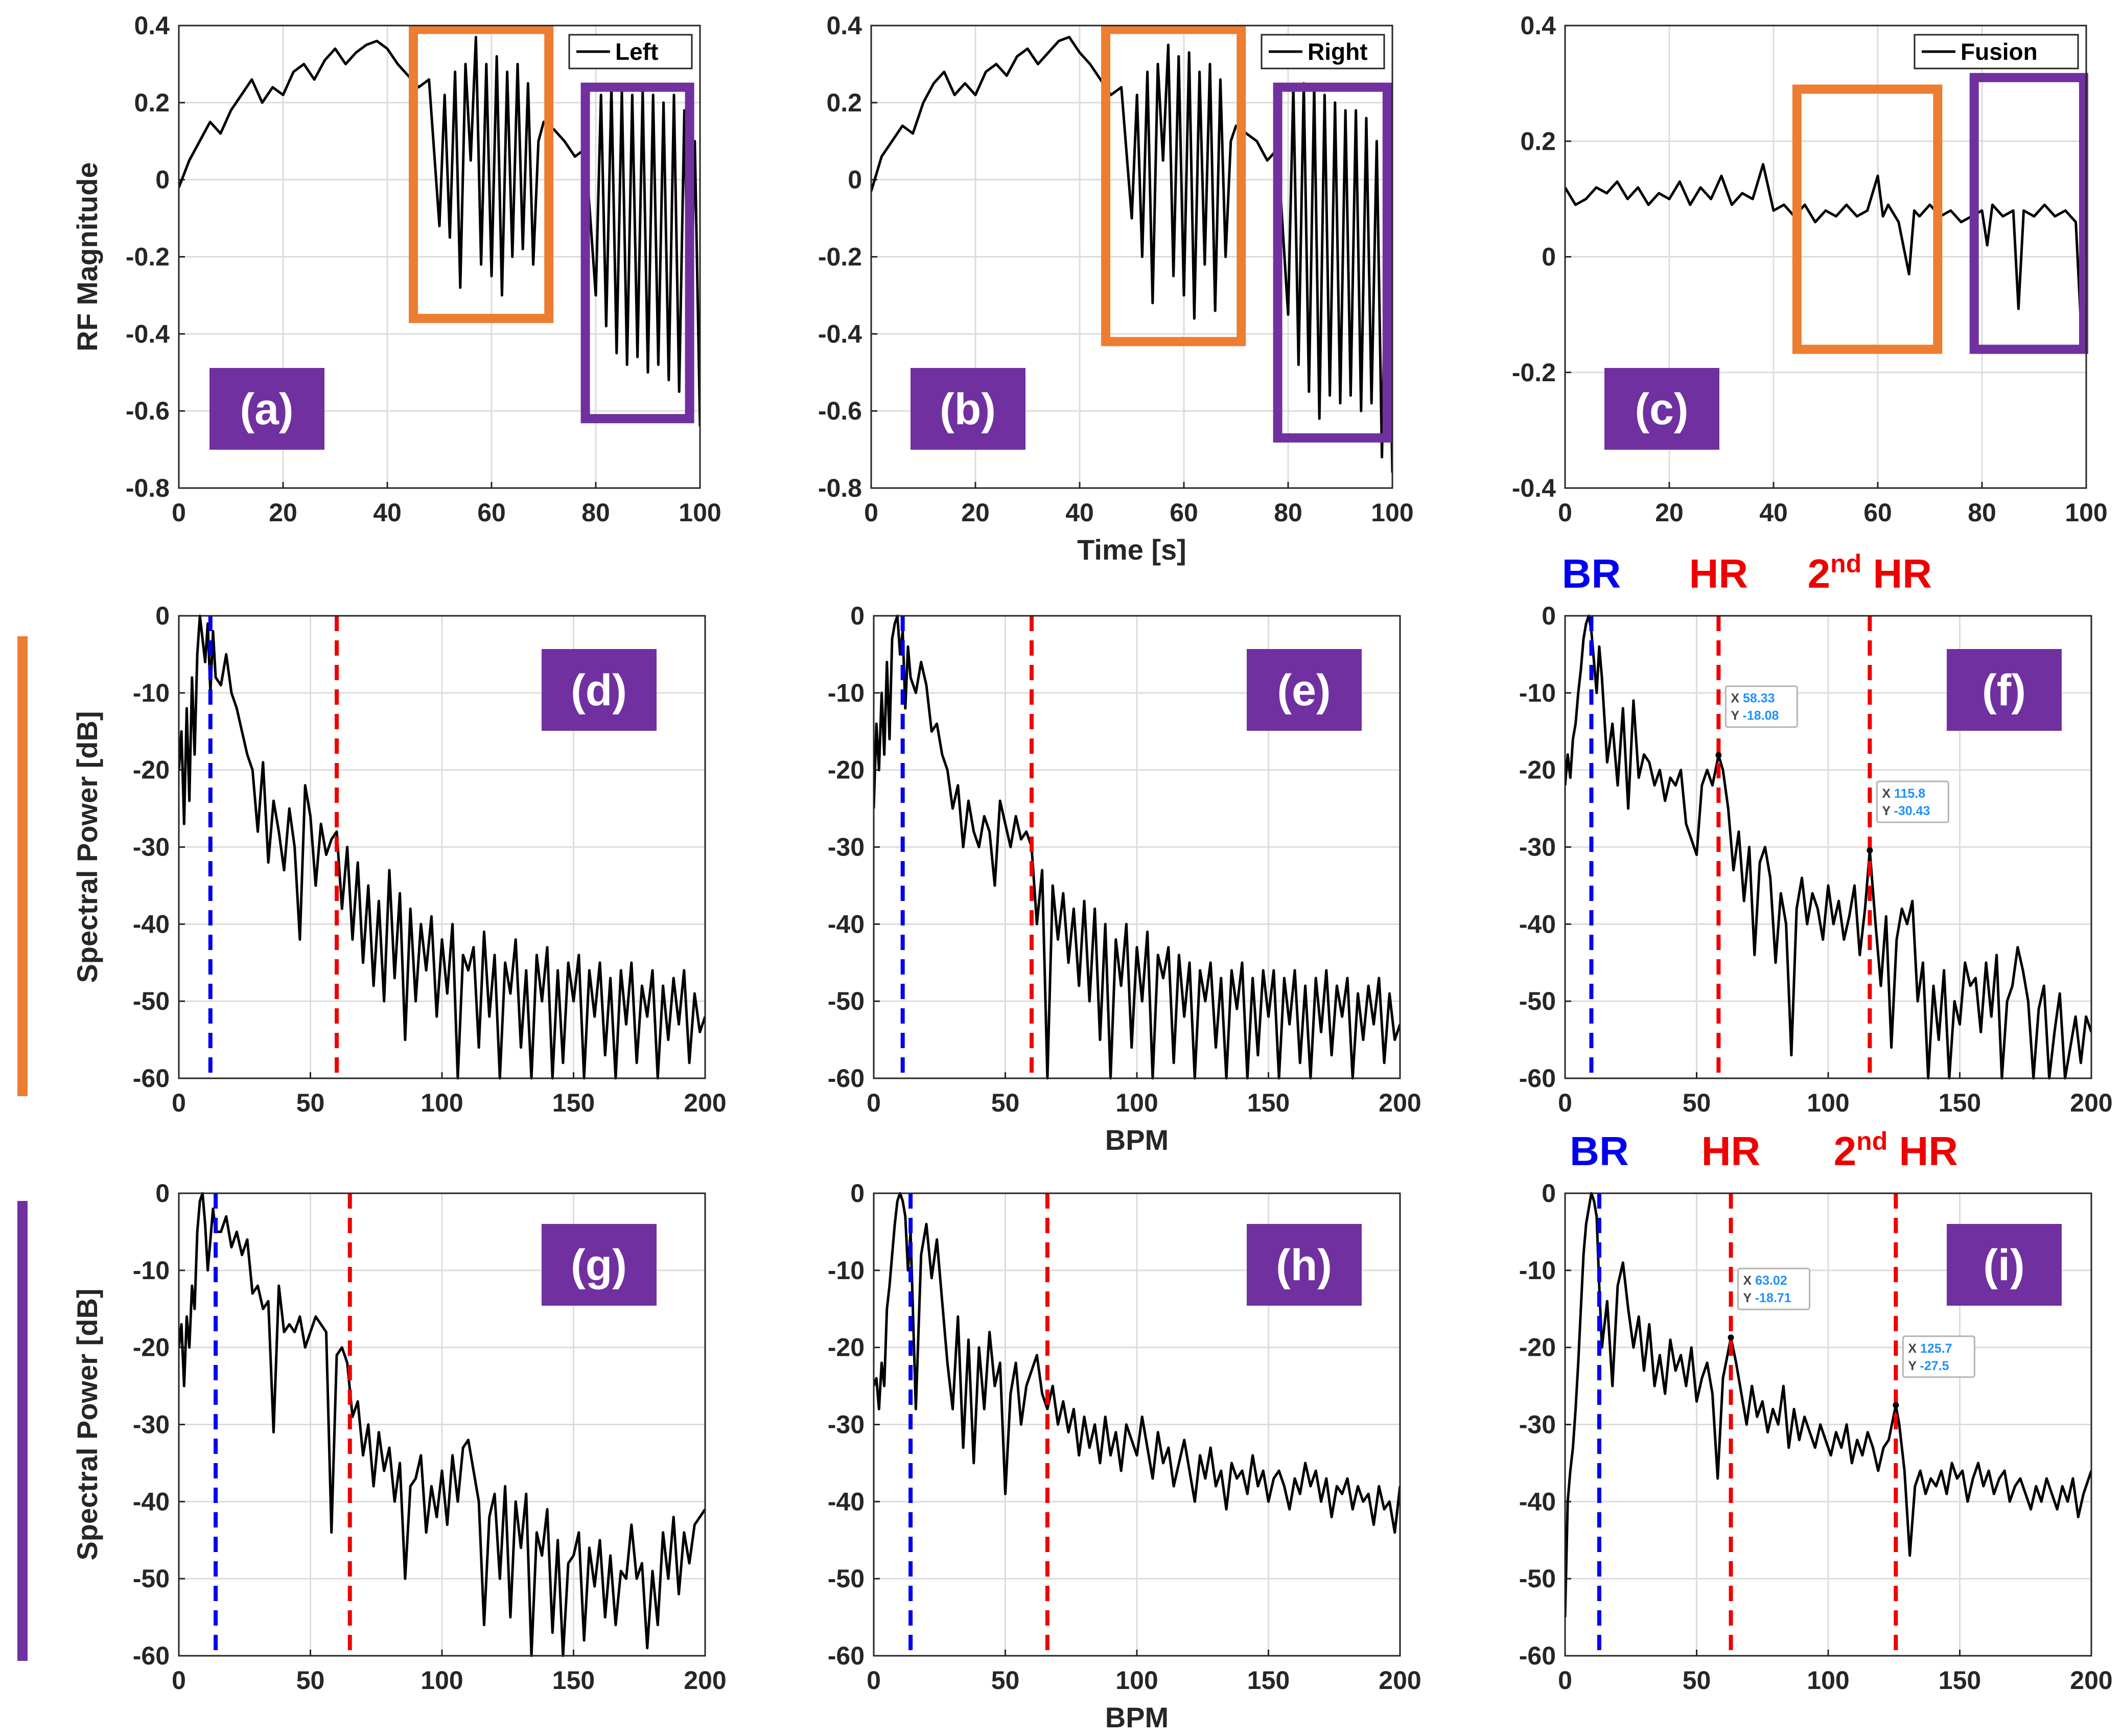  Describe the element at coordinates (1935, 1366) in the screenshot. I see `datatip-y-value: -27.5` at that location.